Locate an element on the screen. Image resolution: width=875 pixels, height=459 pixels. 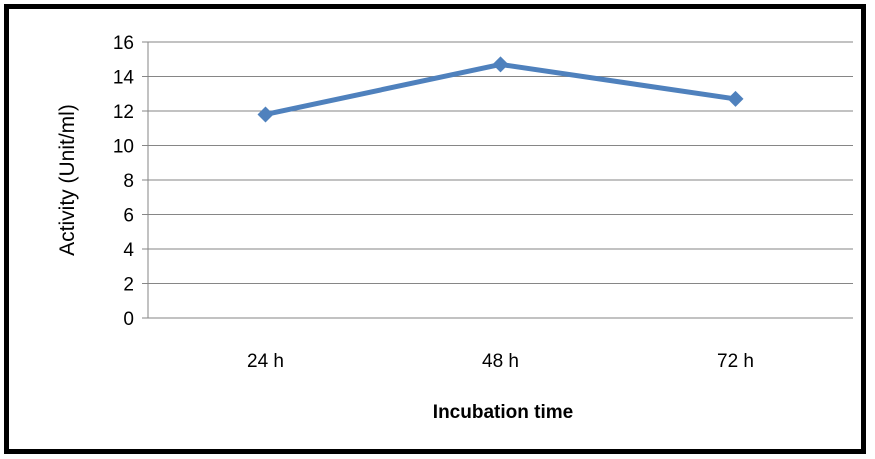
series-group is located at coordinates (500, 89).